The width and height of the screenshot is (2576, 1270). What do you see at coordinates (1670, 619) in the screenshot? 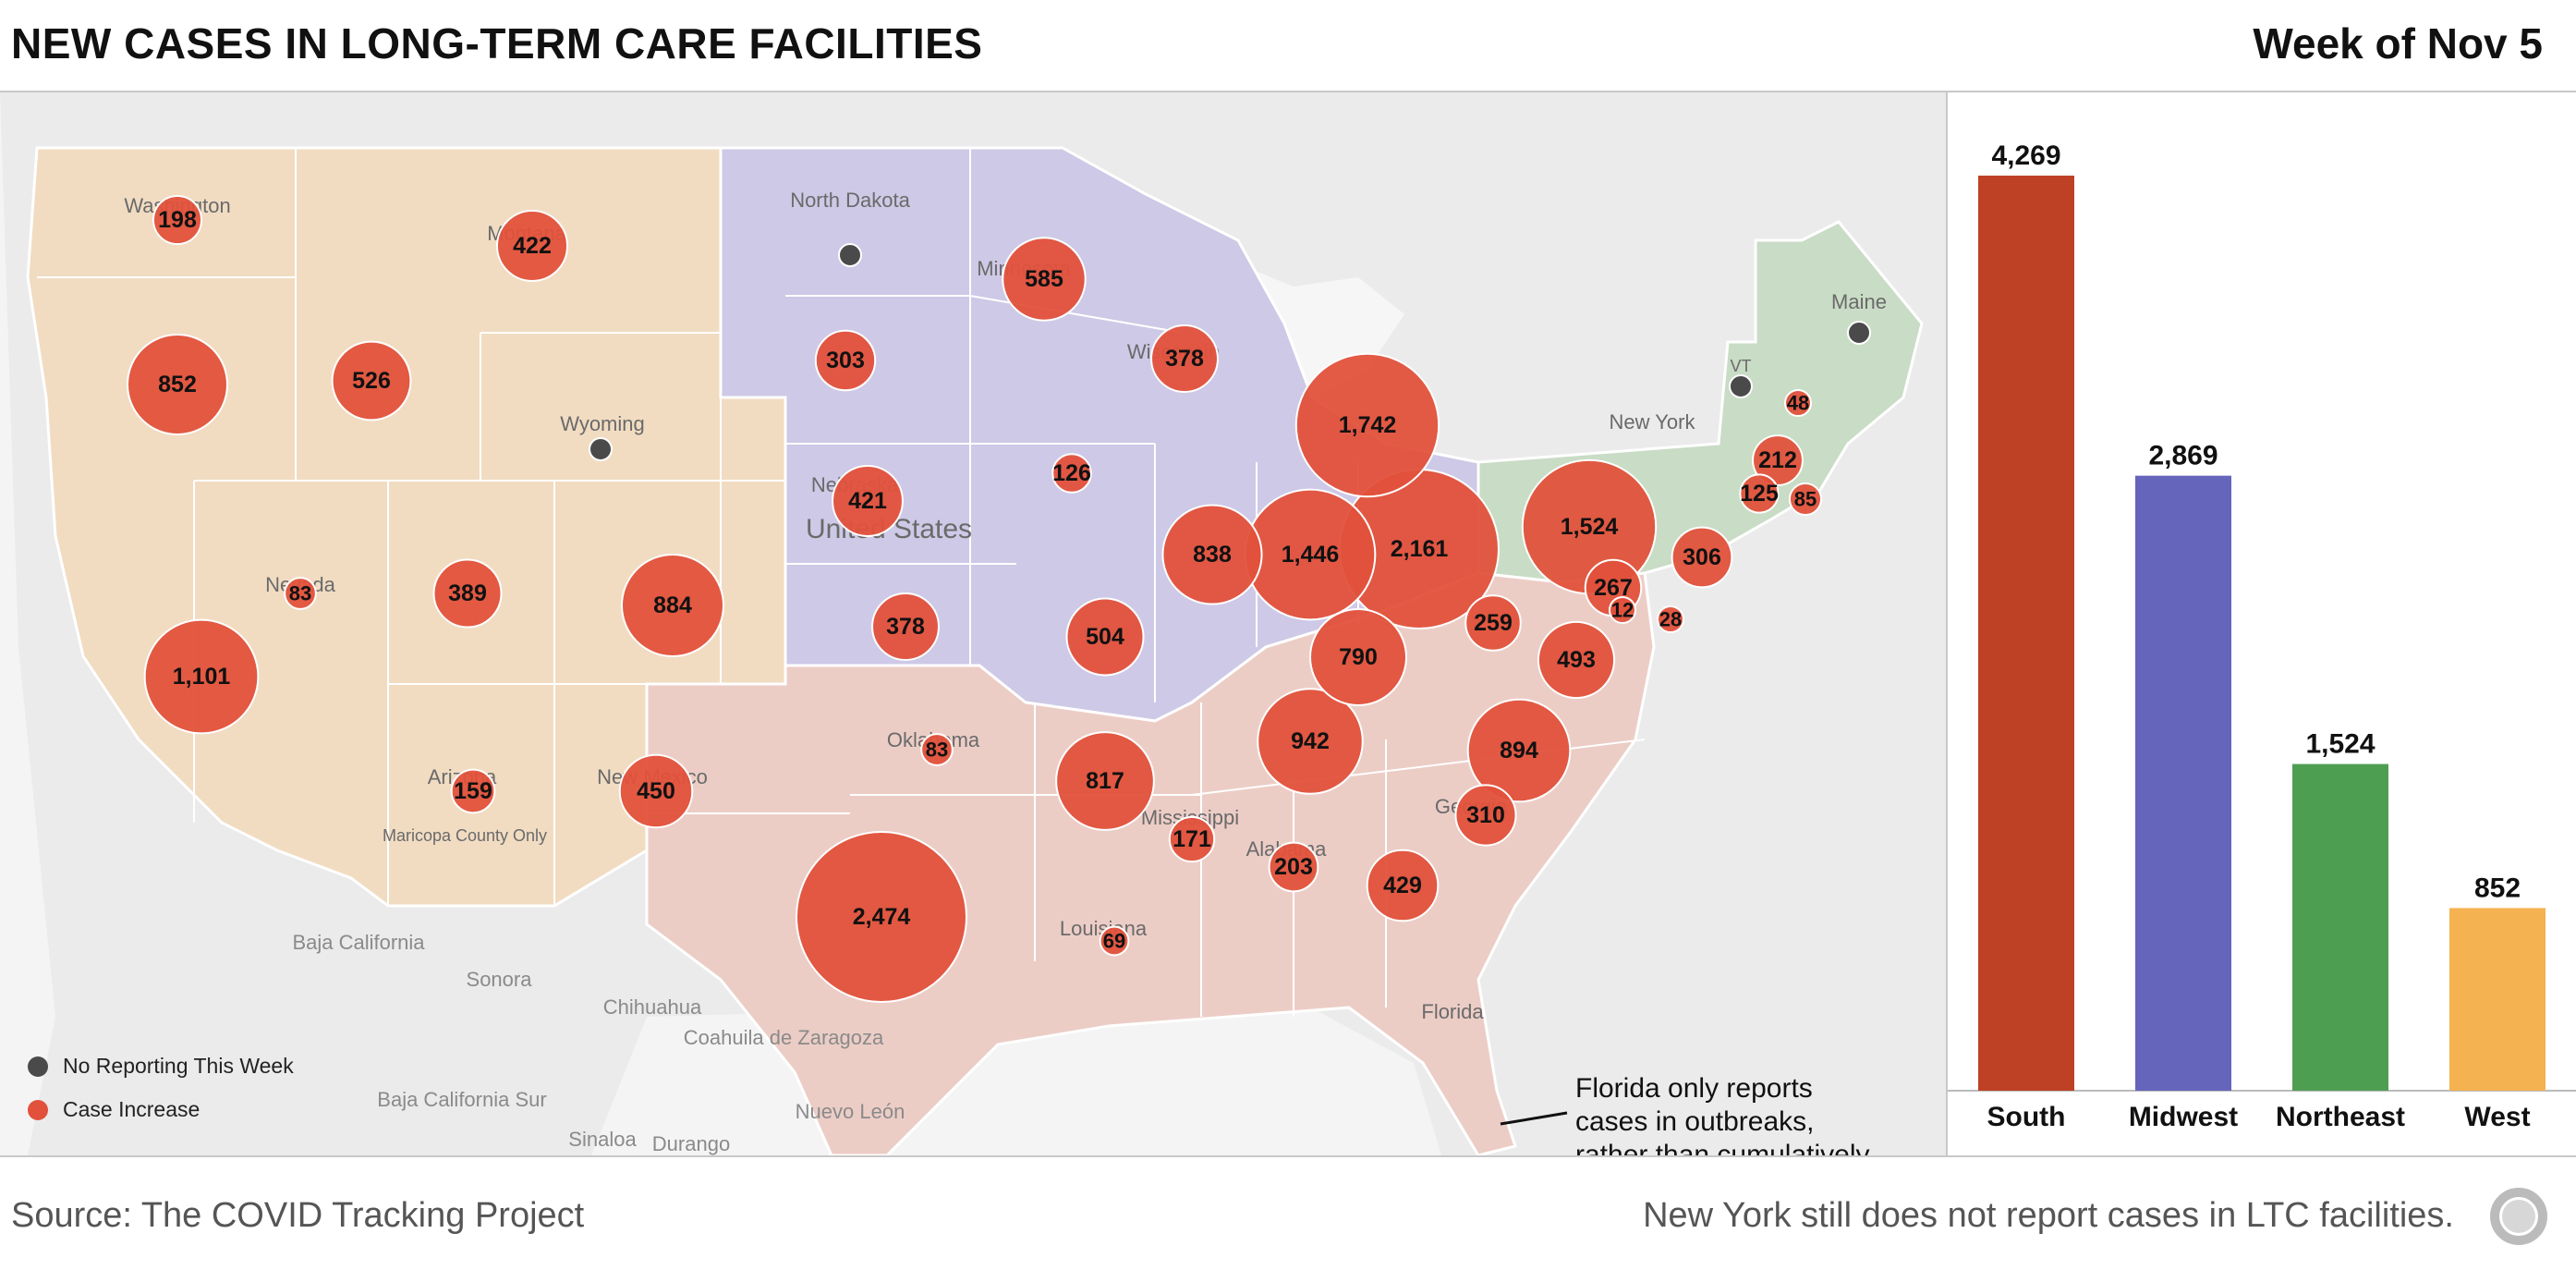
I see `case-bubble-label-dc: 28` at bounding box center [1670, 619].